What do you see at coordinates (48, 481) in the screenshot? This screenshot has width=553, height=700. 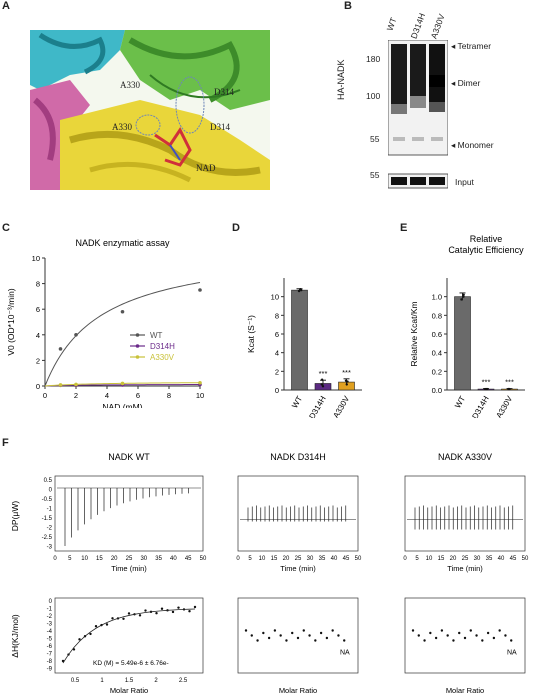 I see `itc-dp-tick: 0.5` at bounding box center [48, 481].